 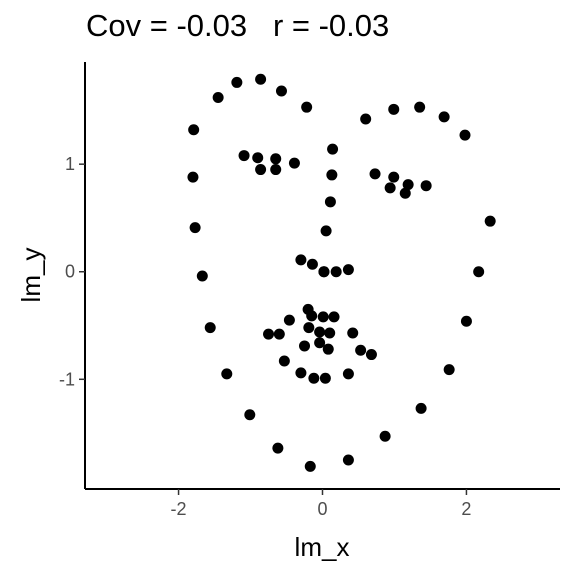 What do you see at coordinates (67, 379) in the screenshot?
I see `y-tick-label: -1` at bounding box center [67, 379].